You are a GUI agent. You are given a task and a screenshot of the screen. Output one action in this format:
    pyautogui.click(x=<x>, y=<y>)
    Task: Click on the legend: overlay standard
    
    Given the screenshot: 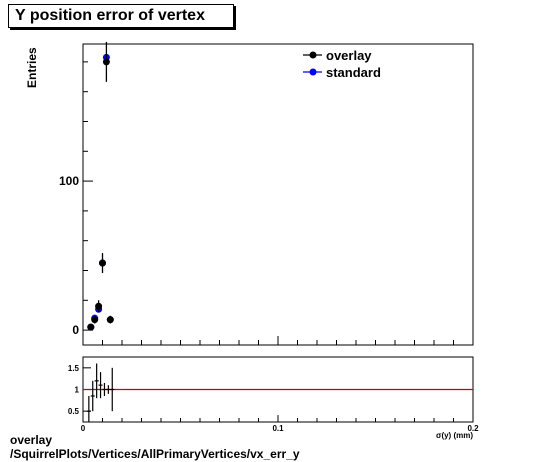 What is the action you would take?
    pyautogui.click(x=342, y=64)
    